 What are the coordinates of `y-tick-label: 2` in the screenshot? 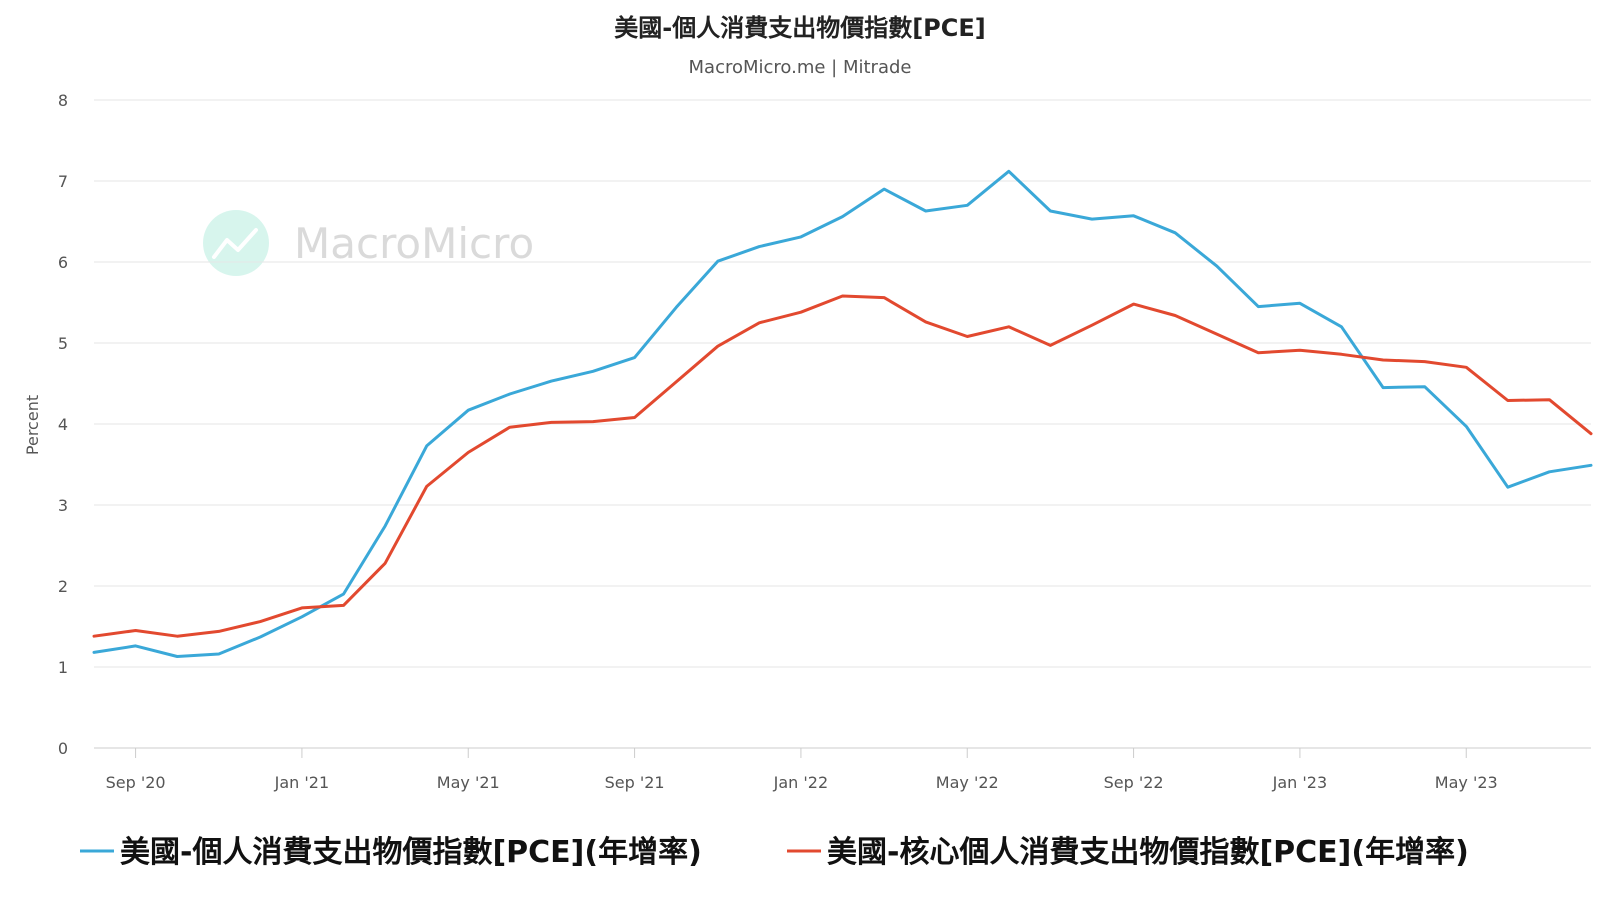 It's located at (63, 586).